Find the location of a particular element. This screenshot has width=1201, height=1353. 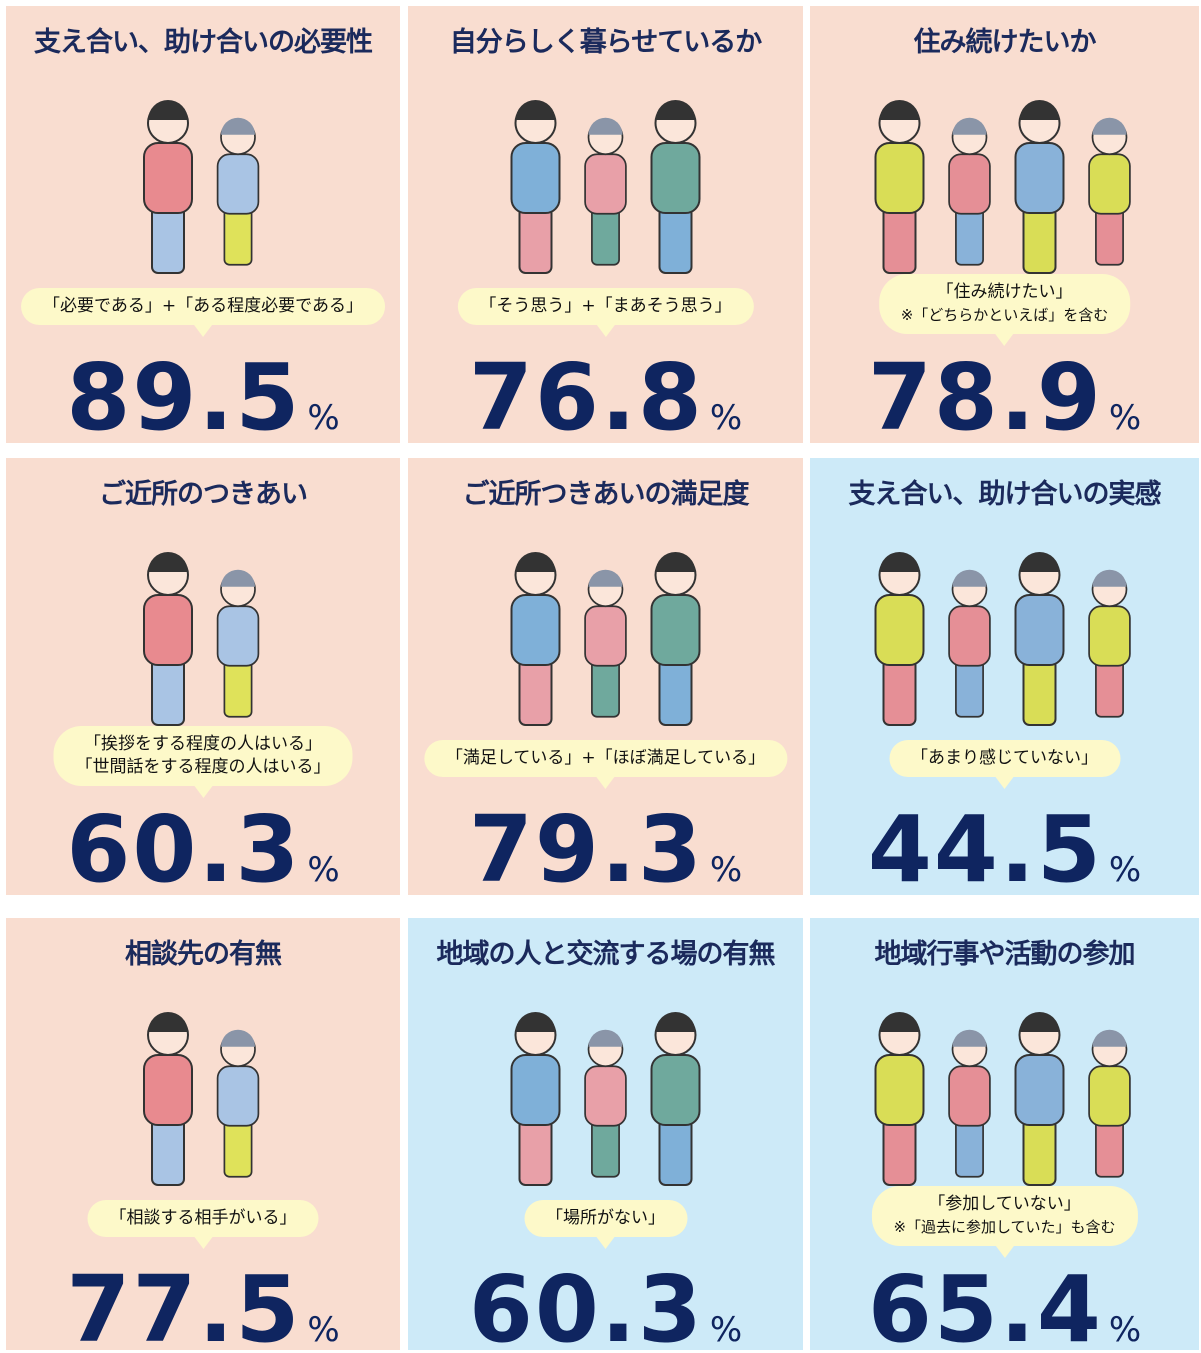

caption-bubble: 「参加していない」 ※「過去に参加していた」も含む is located at coordinates (1004, 1222).